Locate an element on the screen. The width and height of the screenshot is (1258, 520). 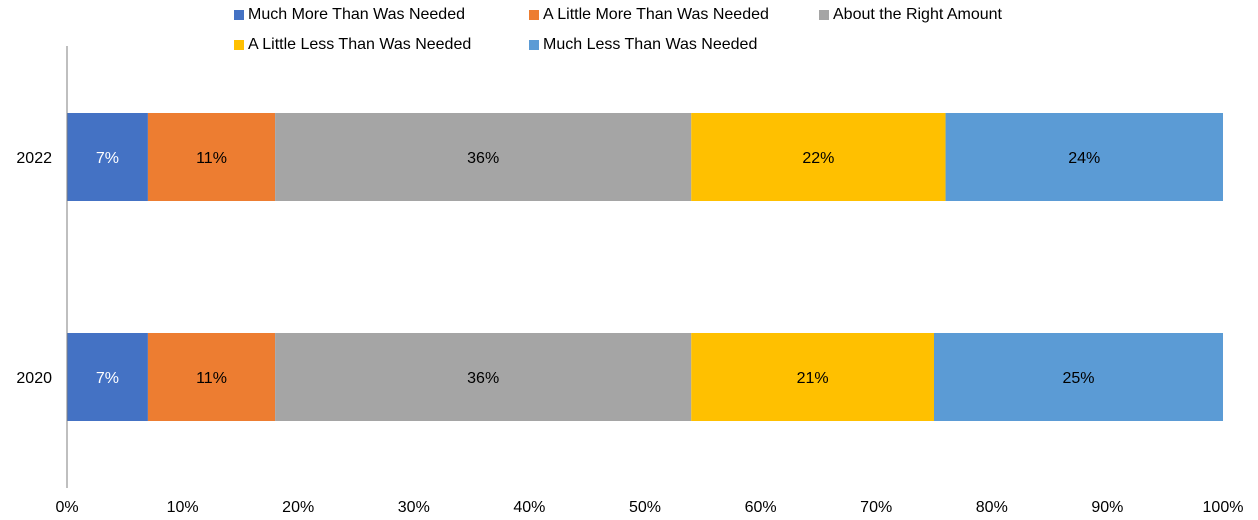
data-label: 21% is located at coordinates (813, 378).